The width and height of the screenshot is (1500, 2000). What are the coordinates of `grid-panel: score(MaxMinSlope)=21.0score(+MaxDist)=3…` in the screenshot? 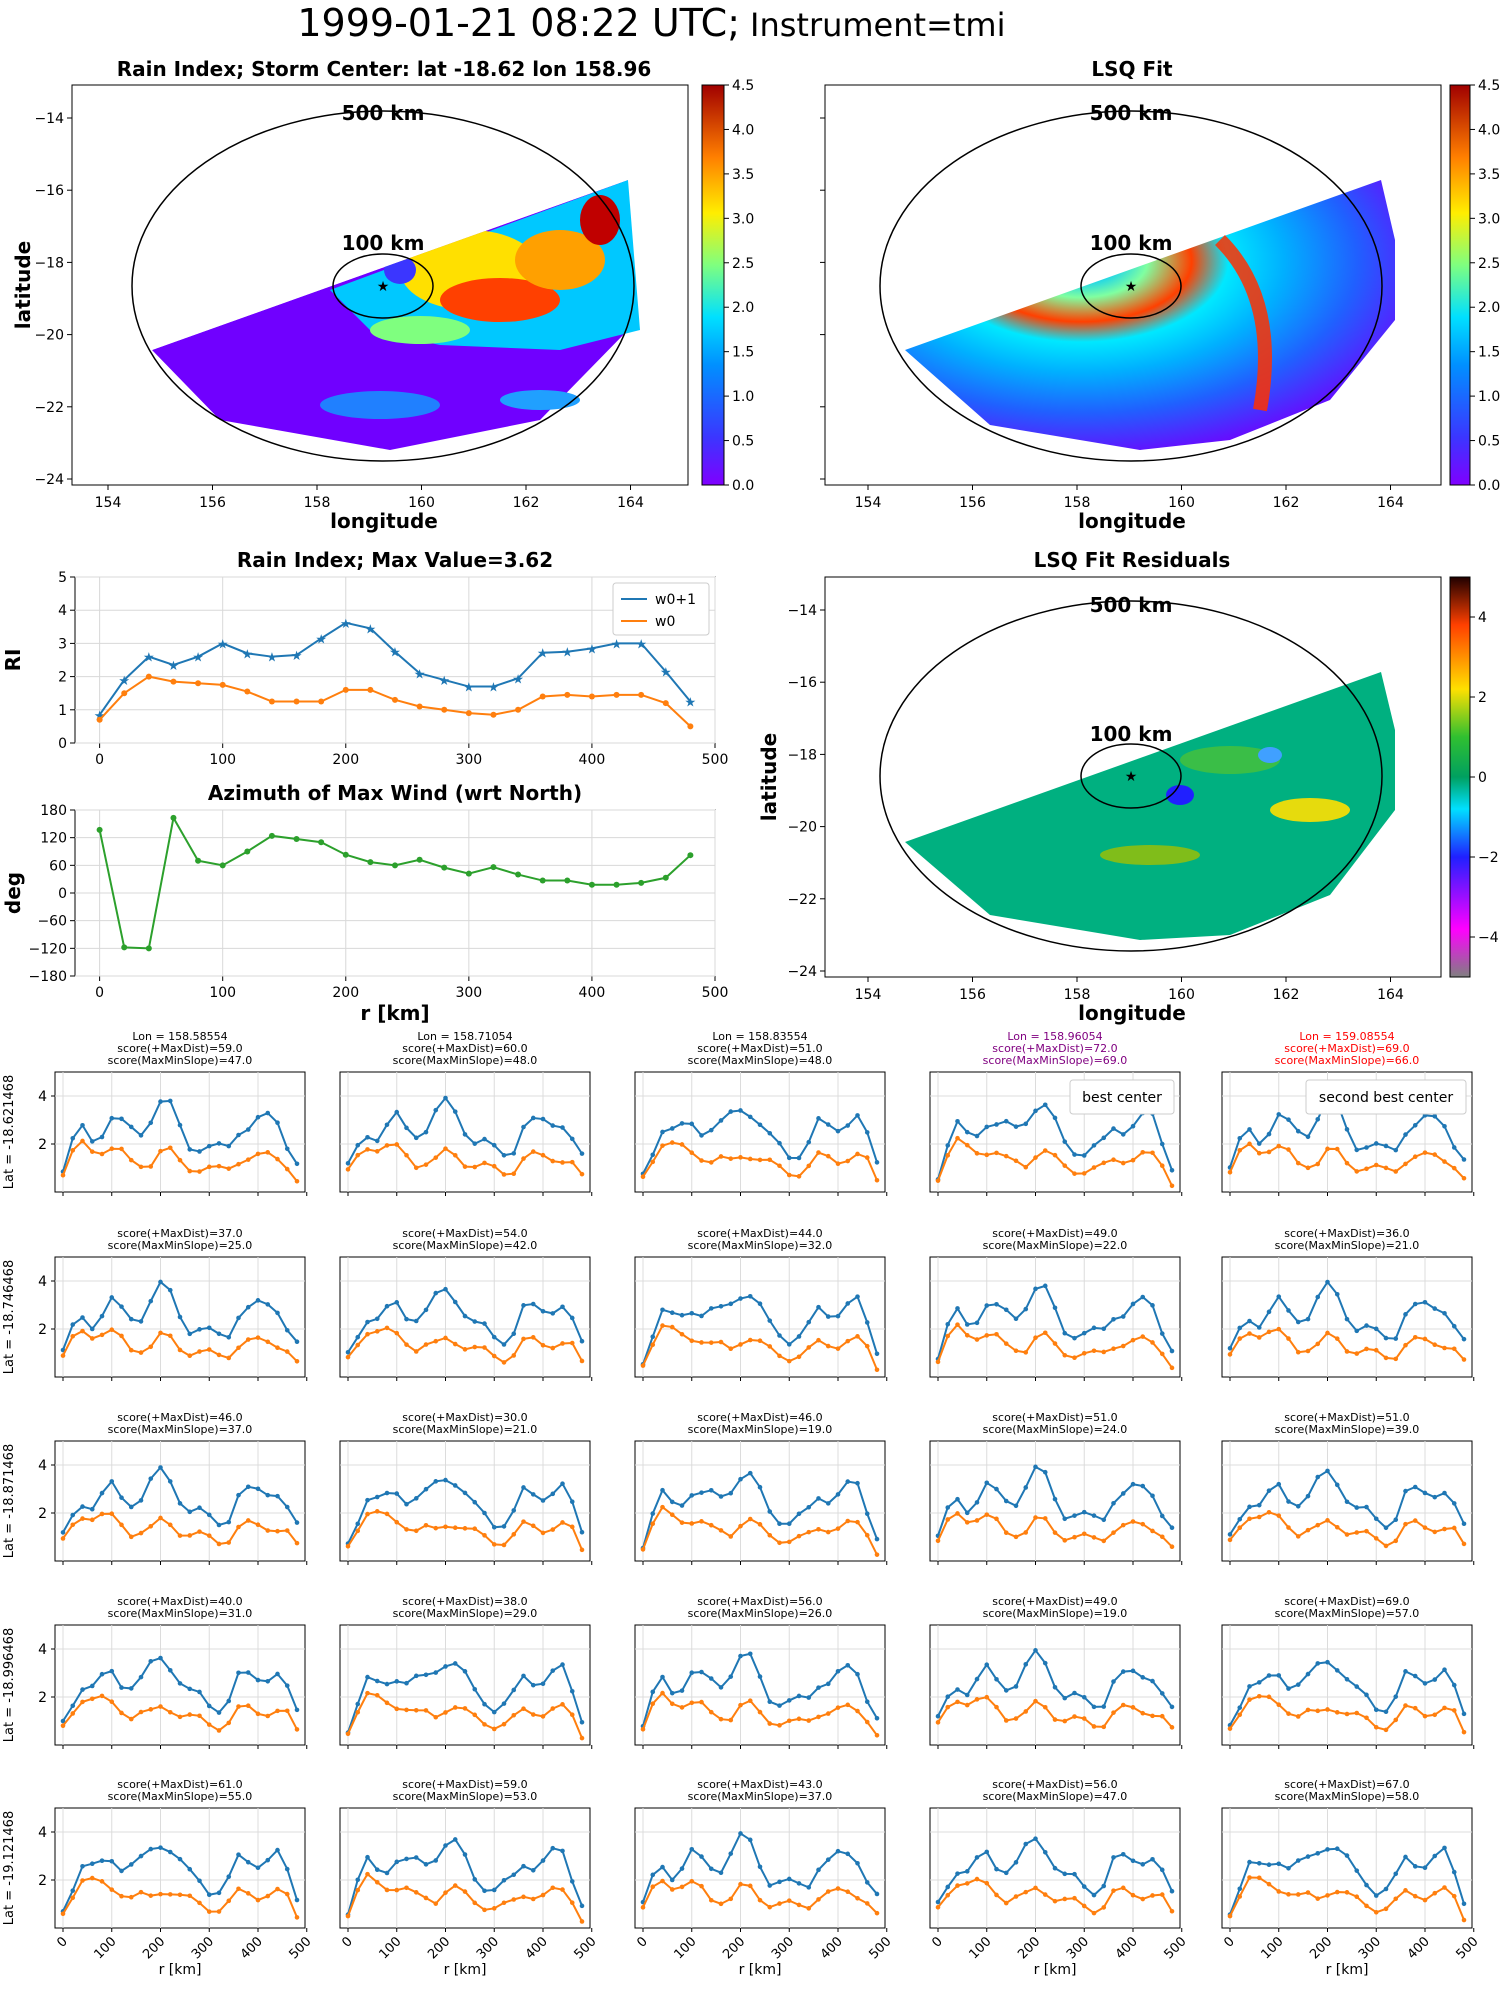 It's located at (466, 1488).